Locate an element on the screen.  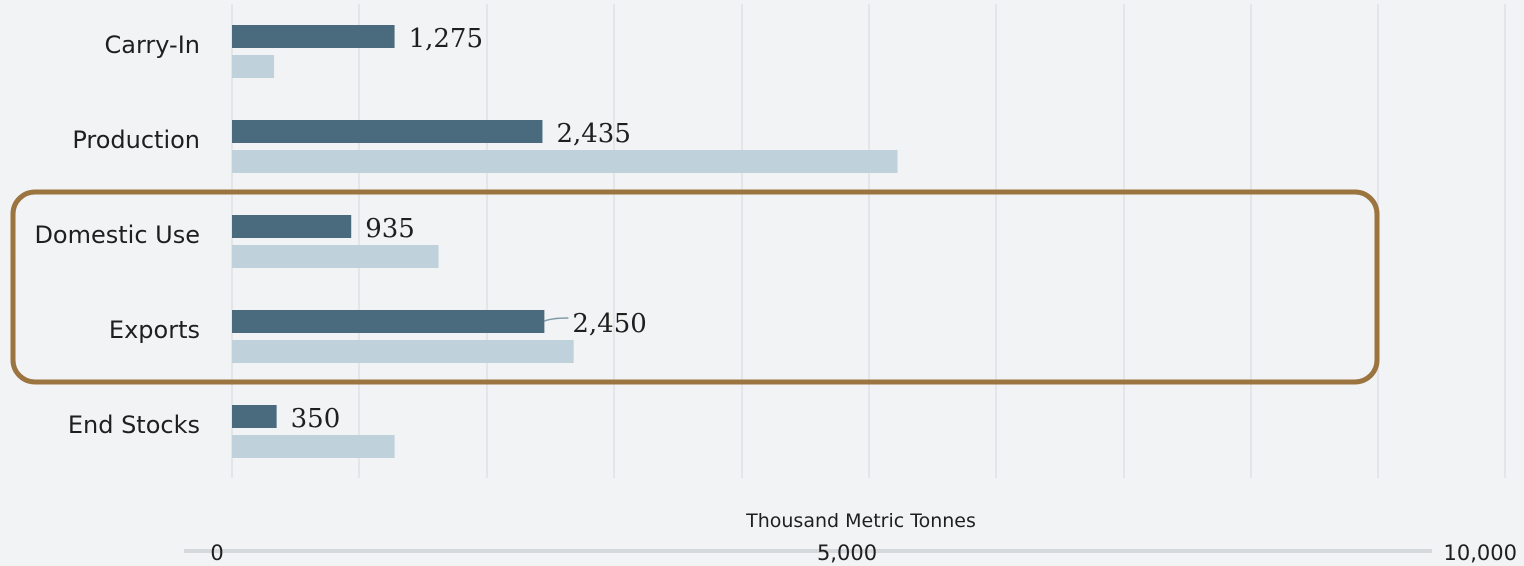
data-label-production: 2,435 is located at coordinates (593, 134).